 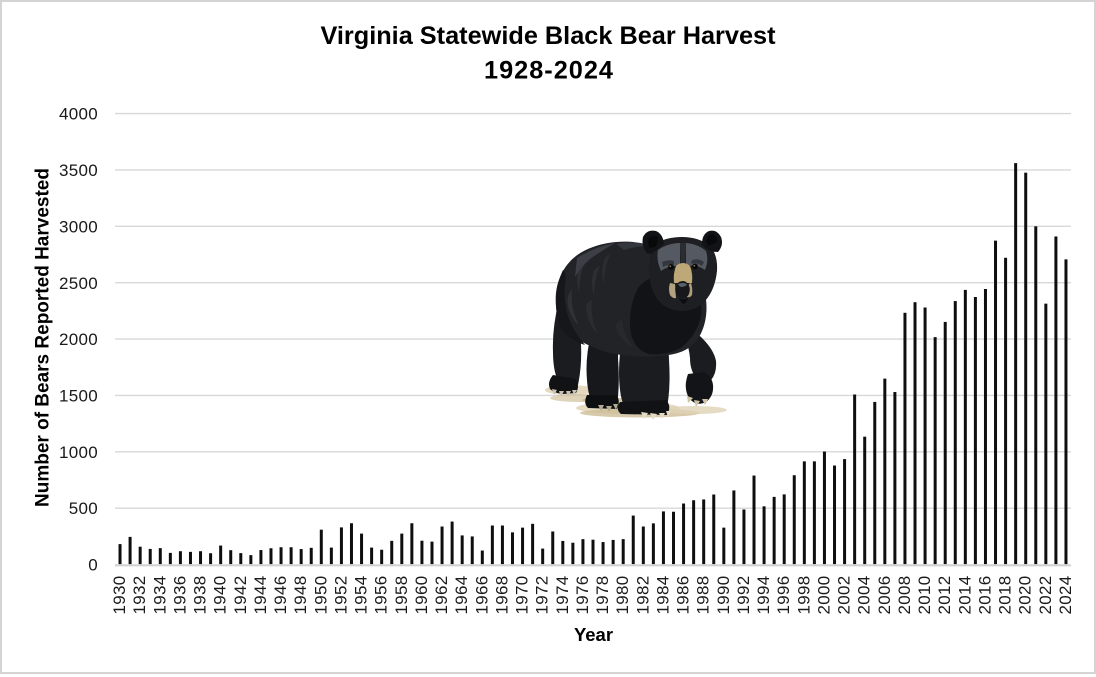 What do you see at coordinates (582, 595) in the screenshot?
I see `svg-text: 1976` at bounding box center [582, 595].